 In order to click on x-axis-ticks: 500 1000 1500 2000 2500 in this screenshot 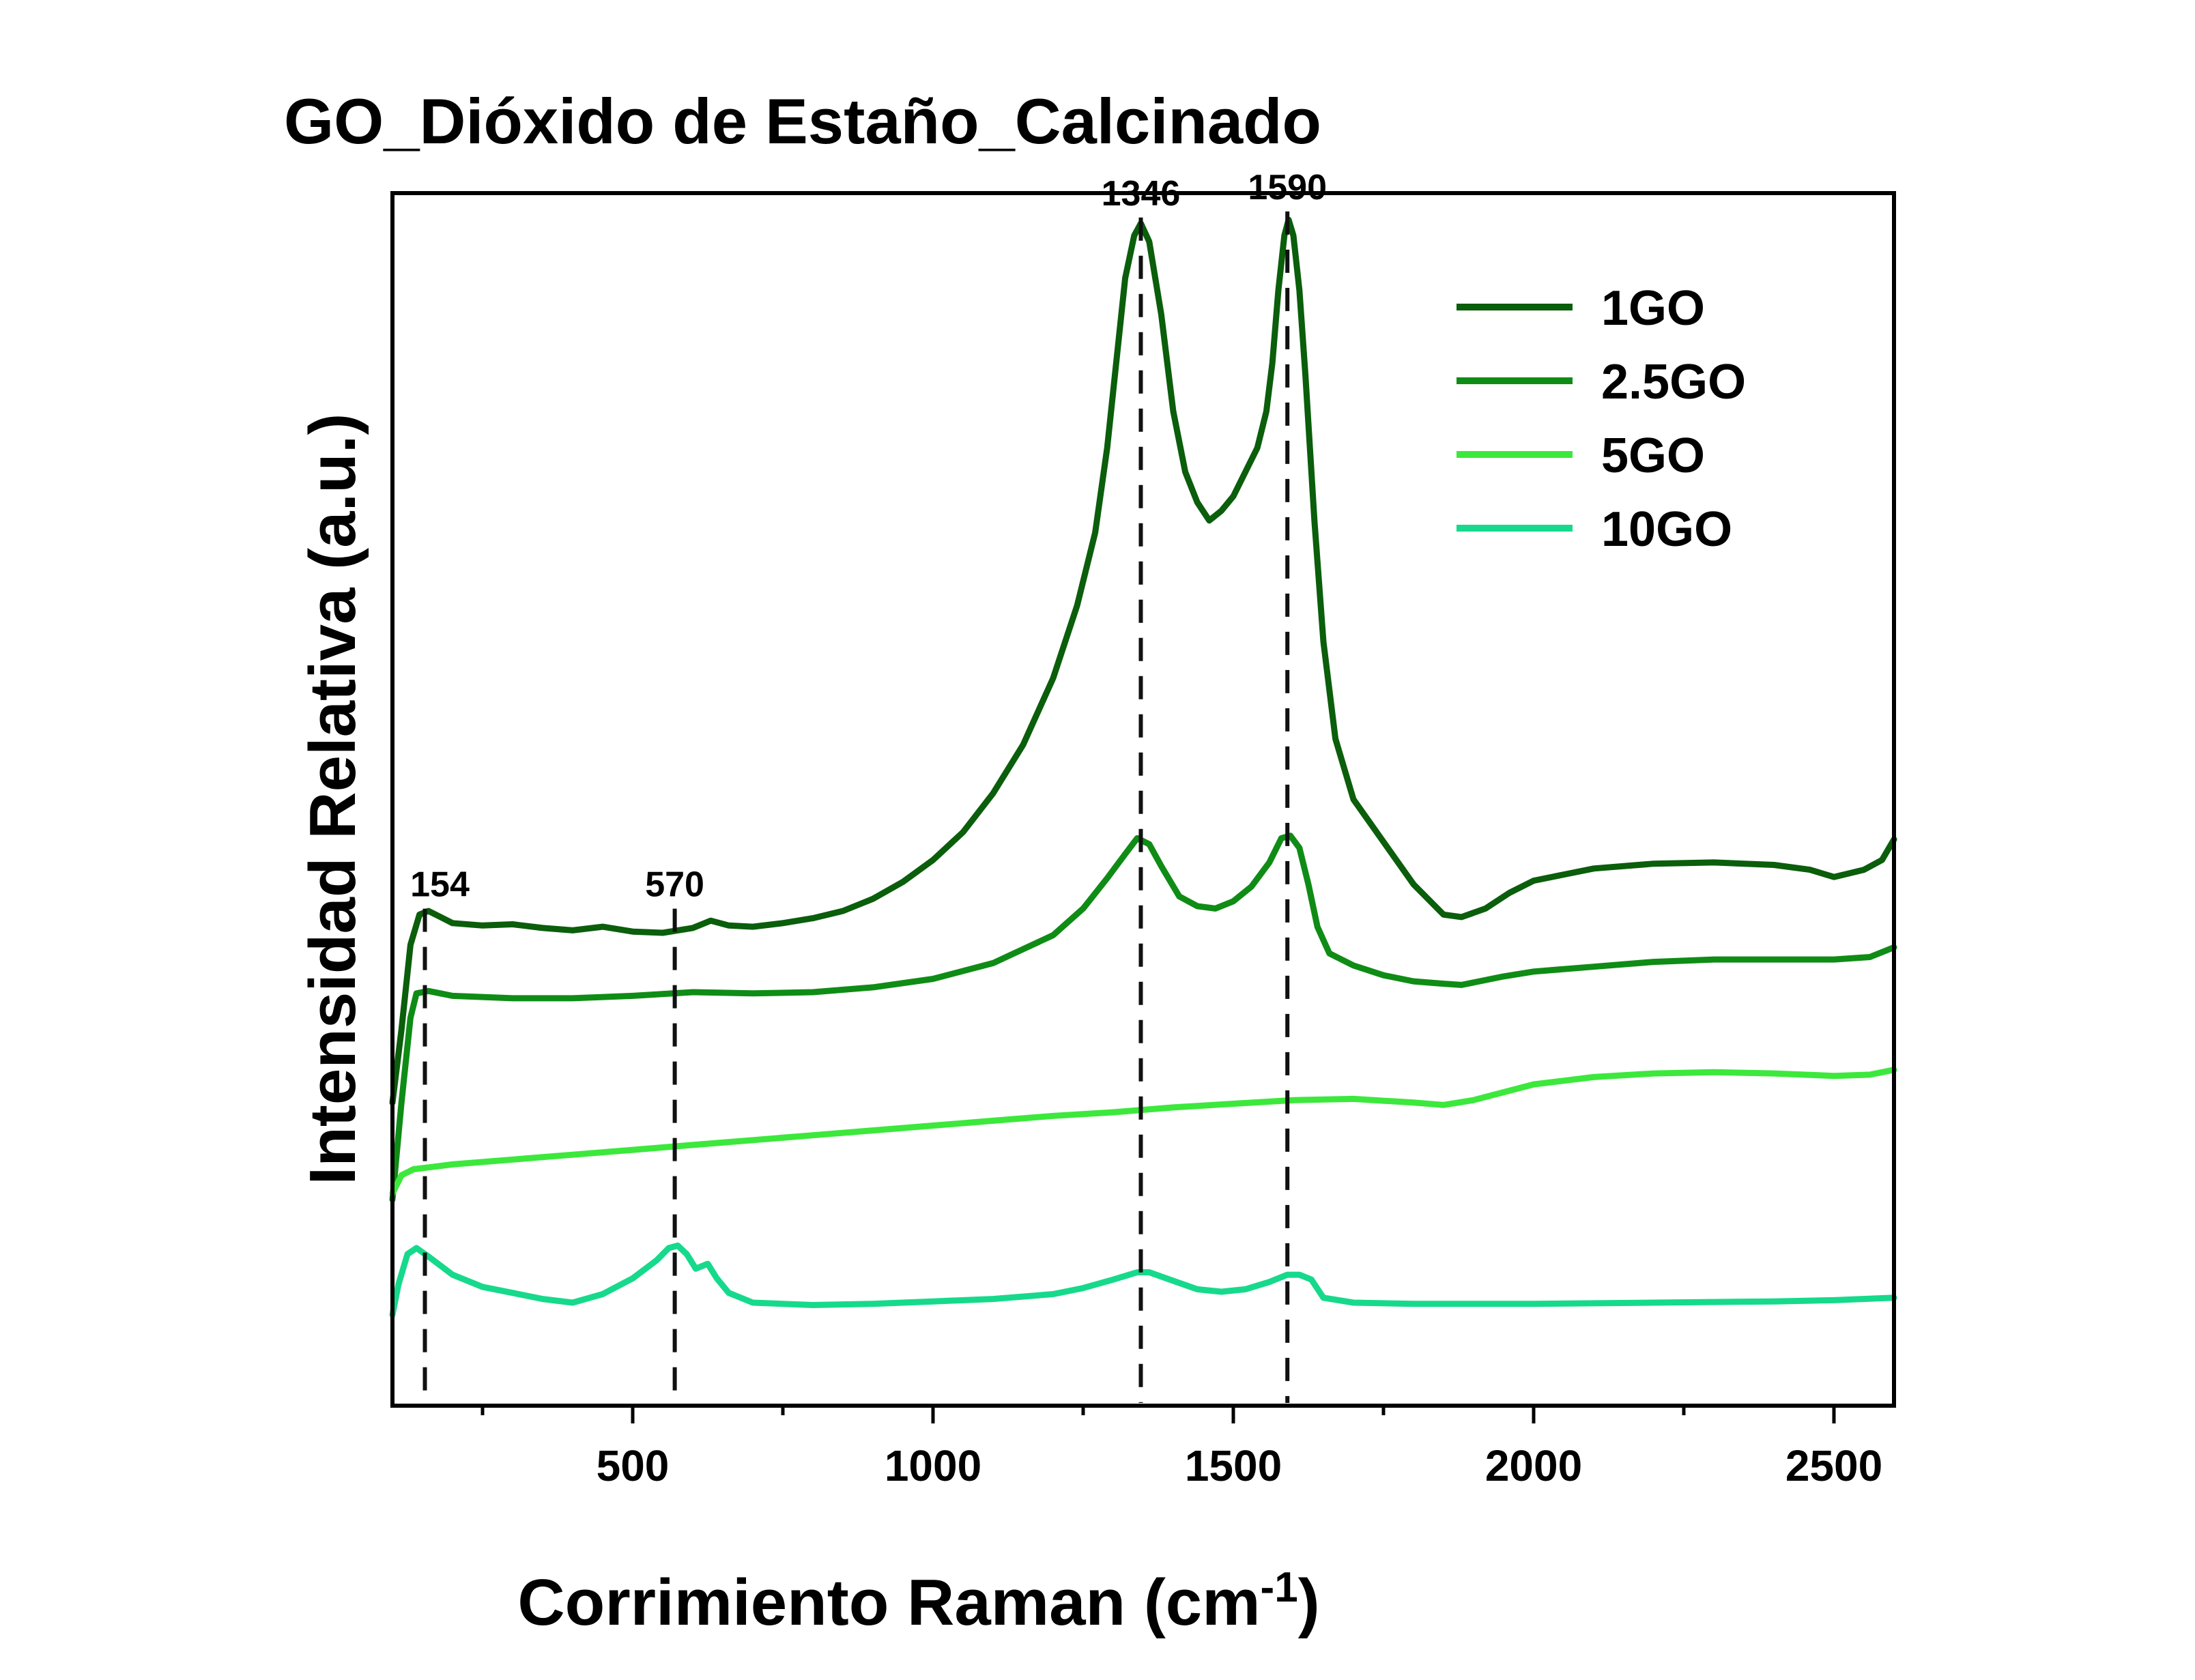, I will do `click(1181, 1448)`.